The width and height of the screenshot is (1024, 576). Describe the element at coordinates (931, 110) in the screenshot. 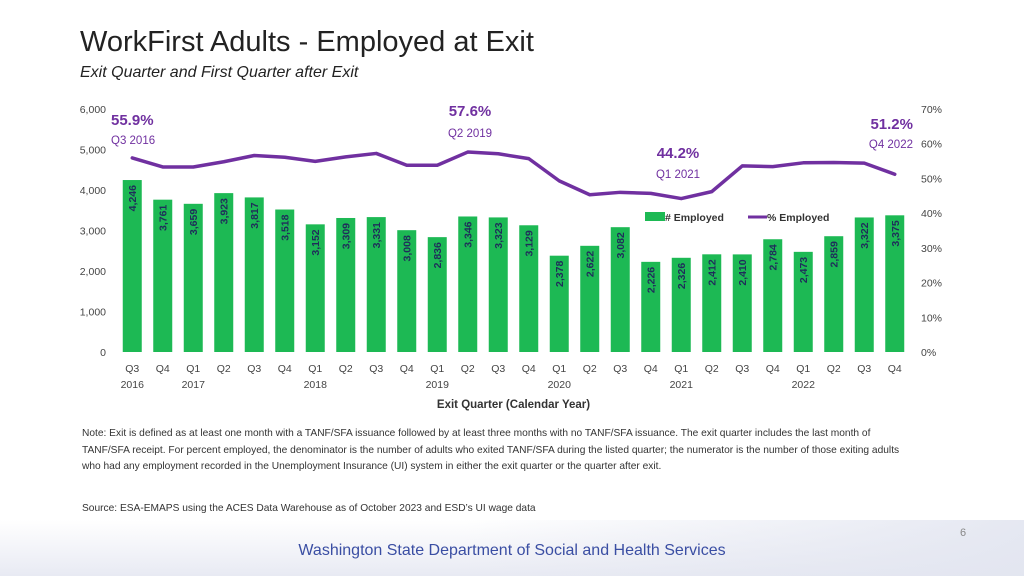

I see `y-right-tick-label: 70%` at that location.